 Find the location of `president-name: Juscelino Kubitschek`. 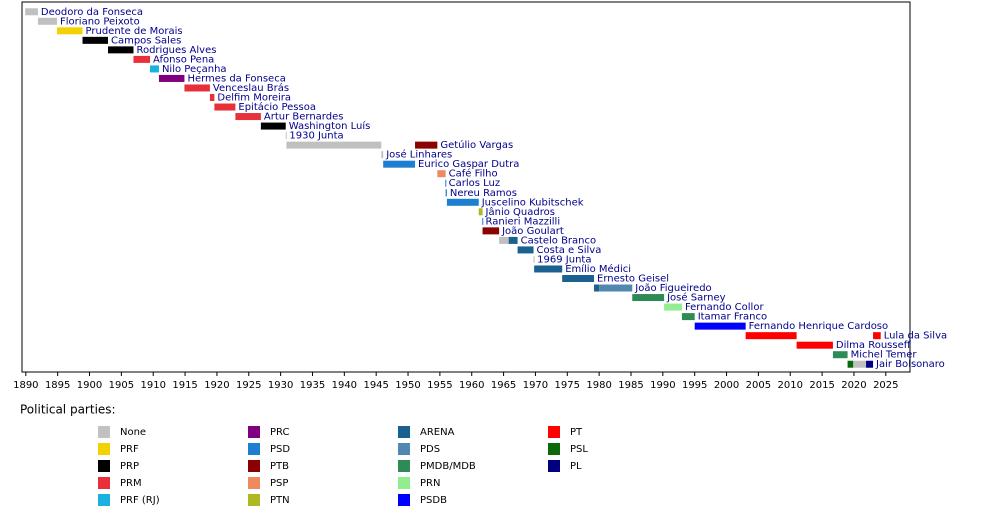

president-name: Juscelino Kubitschek is located at coordinates (532, 202).